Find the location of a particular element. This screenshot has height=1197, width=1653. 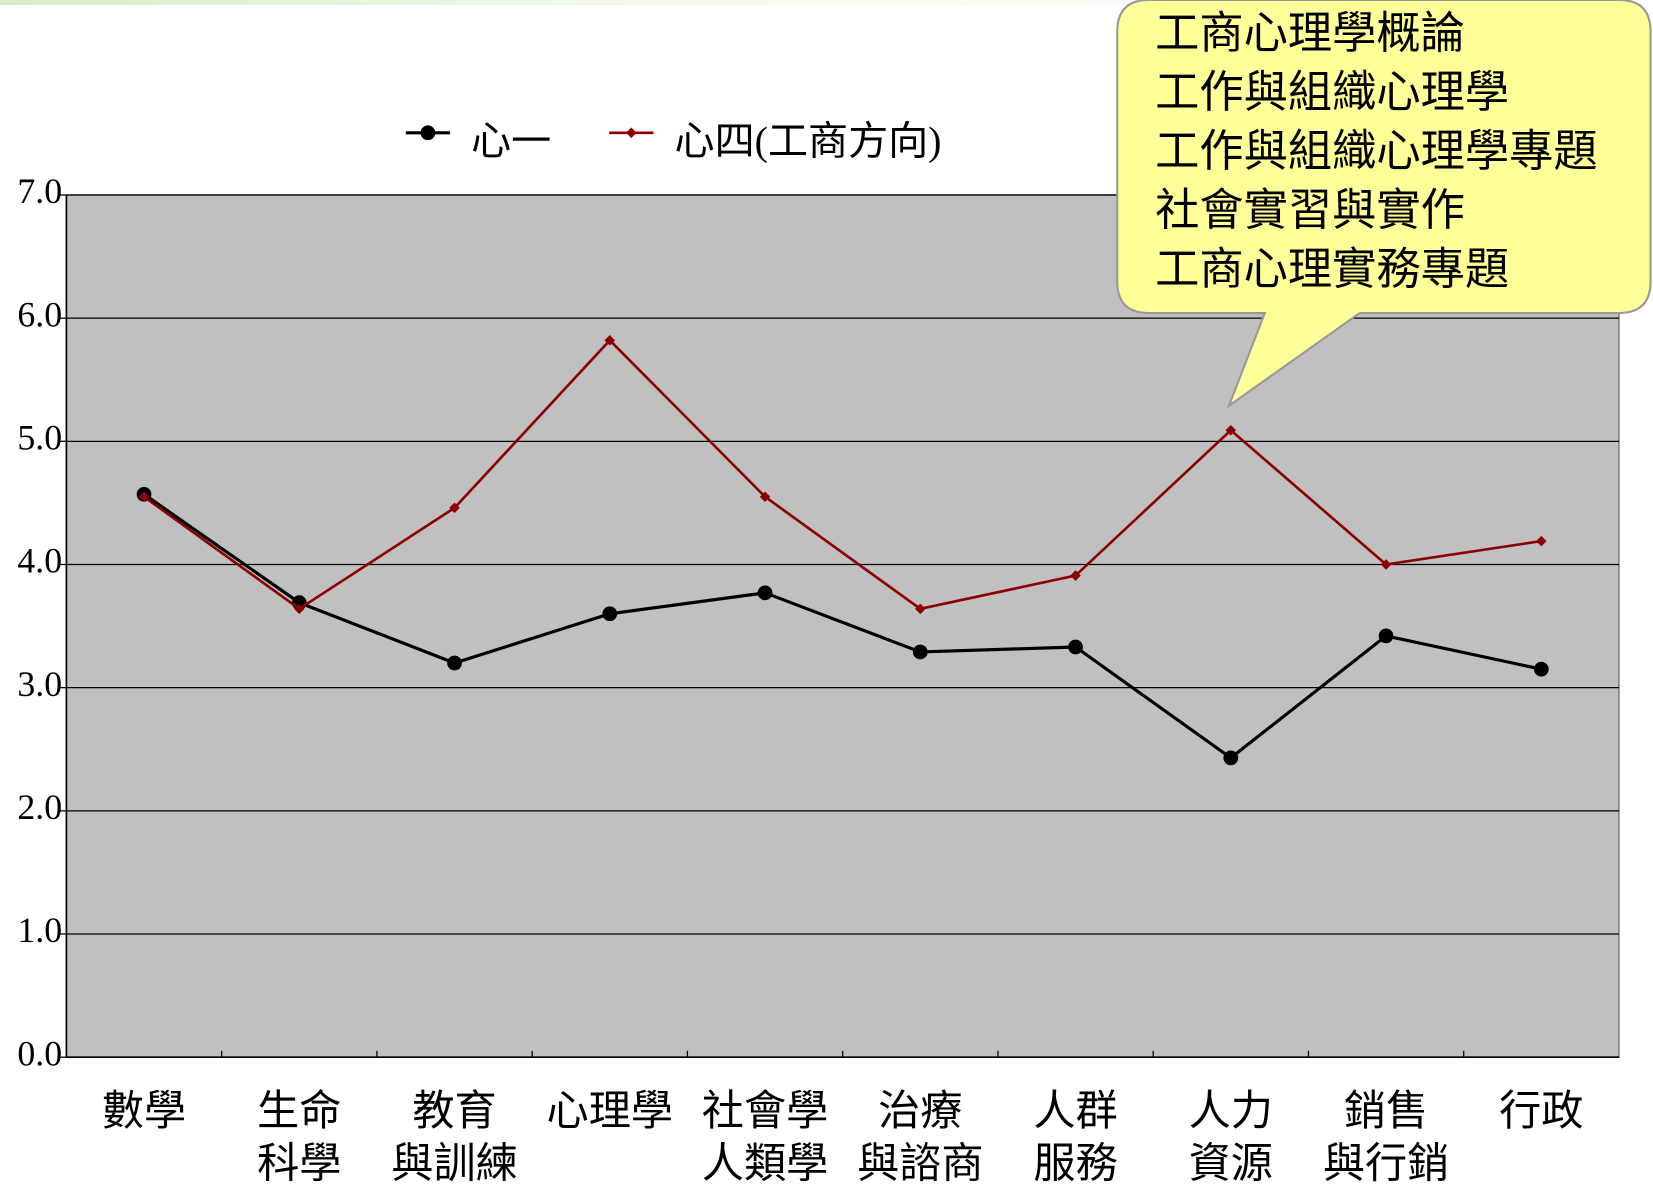

x-tick-label: 人群 is located at coordinates (1075, 1111).